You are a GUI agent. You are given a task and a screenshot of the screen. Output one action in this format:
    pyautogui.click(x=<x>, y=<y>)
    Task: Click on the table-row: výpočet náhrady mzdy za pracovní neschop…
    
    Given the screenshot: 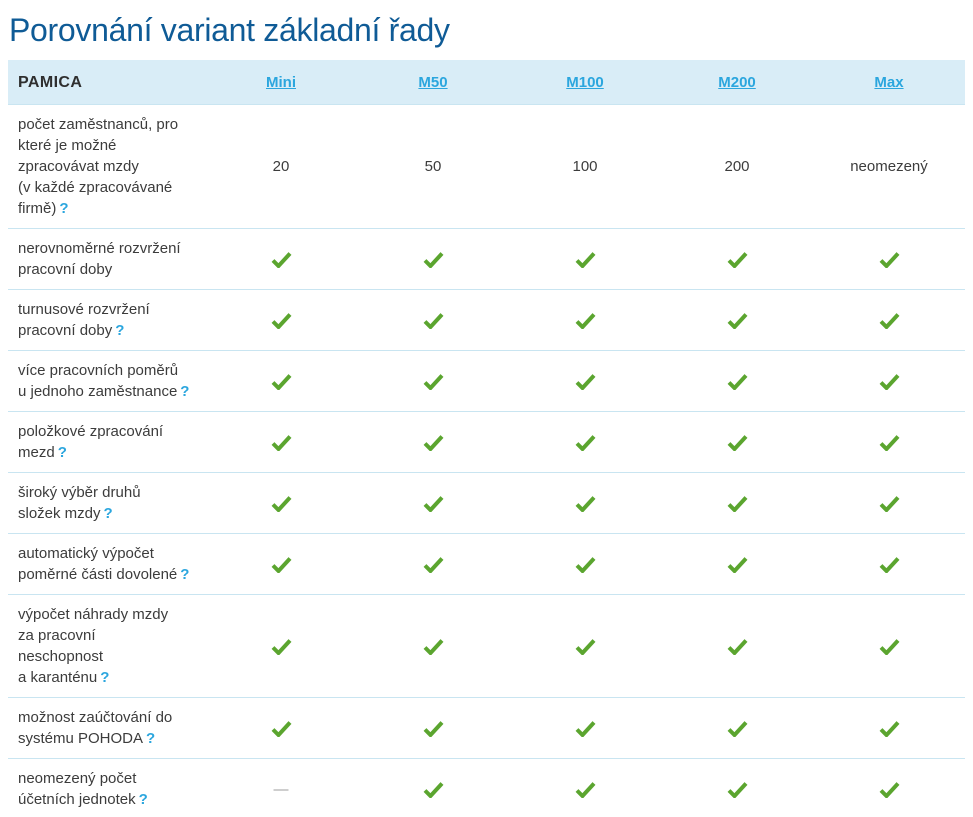 What is the action you would take?
    pyautogui.click(x=486, y=645)
    